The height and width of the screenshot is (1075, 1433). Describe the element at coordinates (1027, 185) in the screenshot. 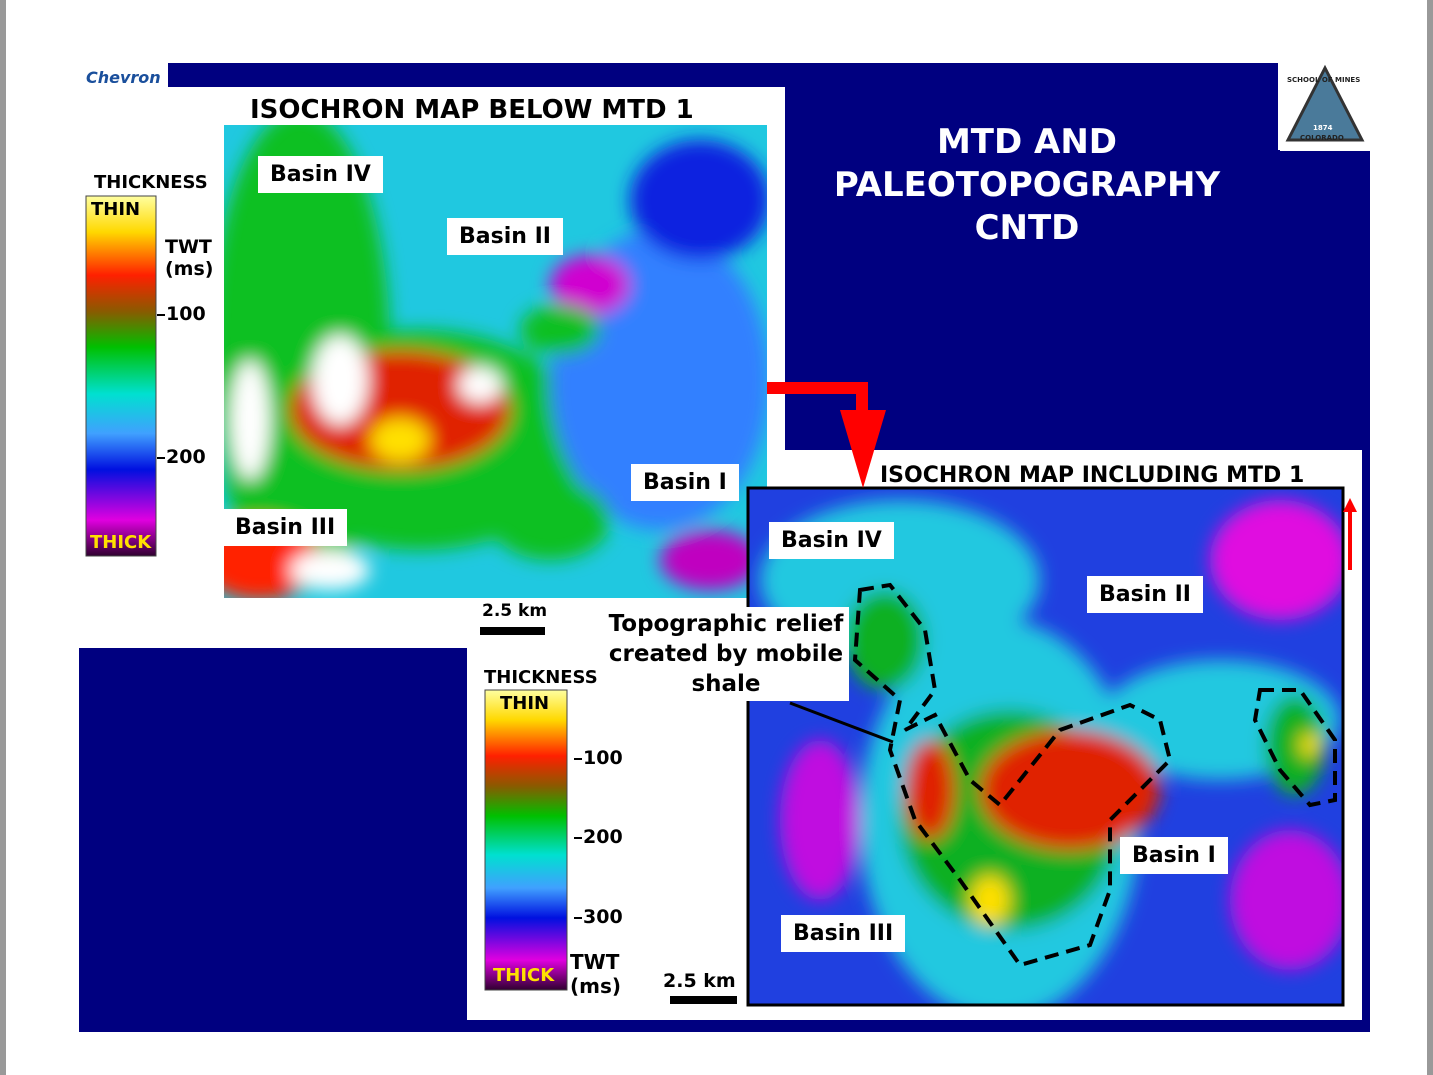

I see `slide-title-line: PALEOTOPOGRAPHY` at that location.